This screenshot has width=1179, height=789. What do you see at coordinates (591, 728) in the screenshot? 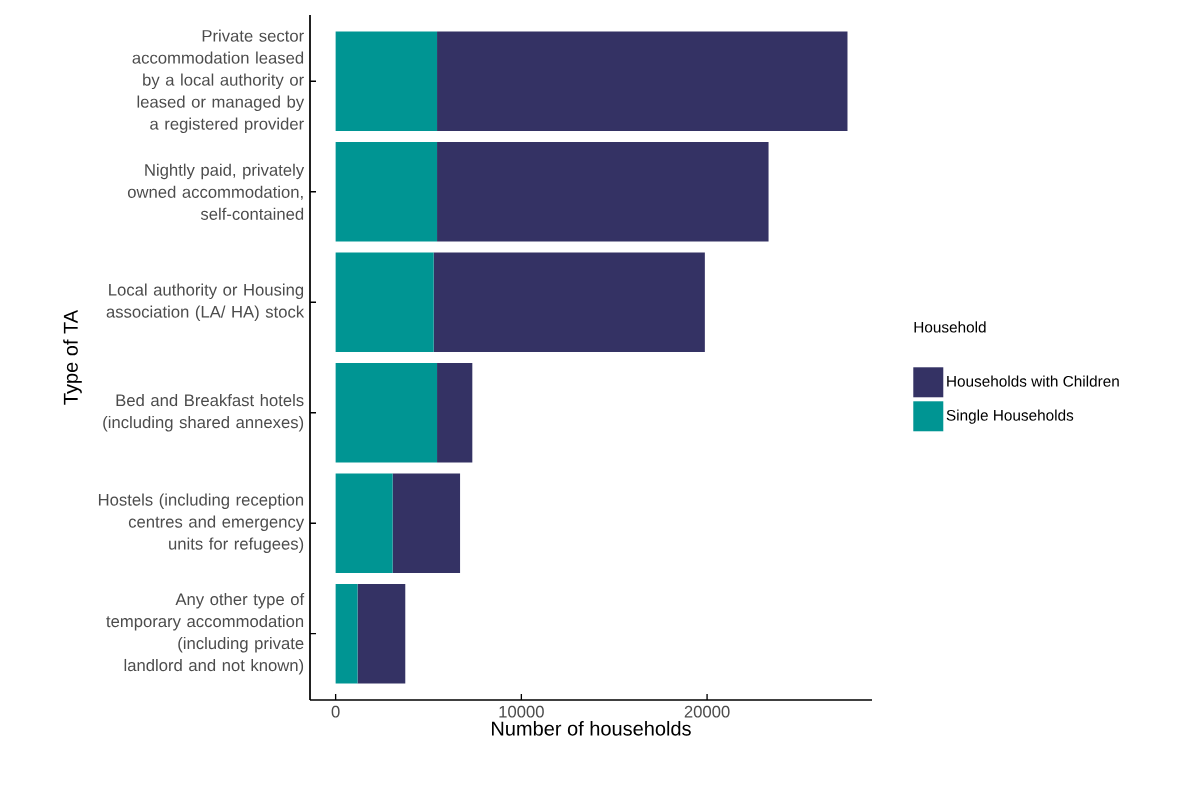
I see `x-axis-title: Number of households` at bounding box center [591, 728].